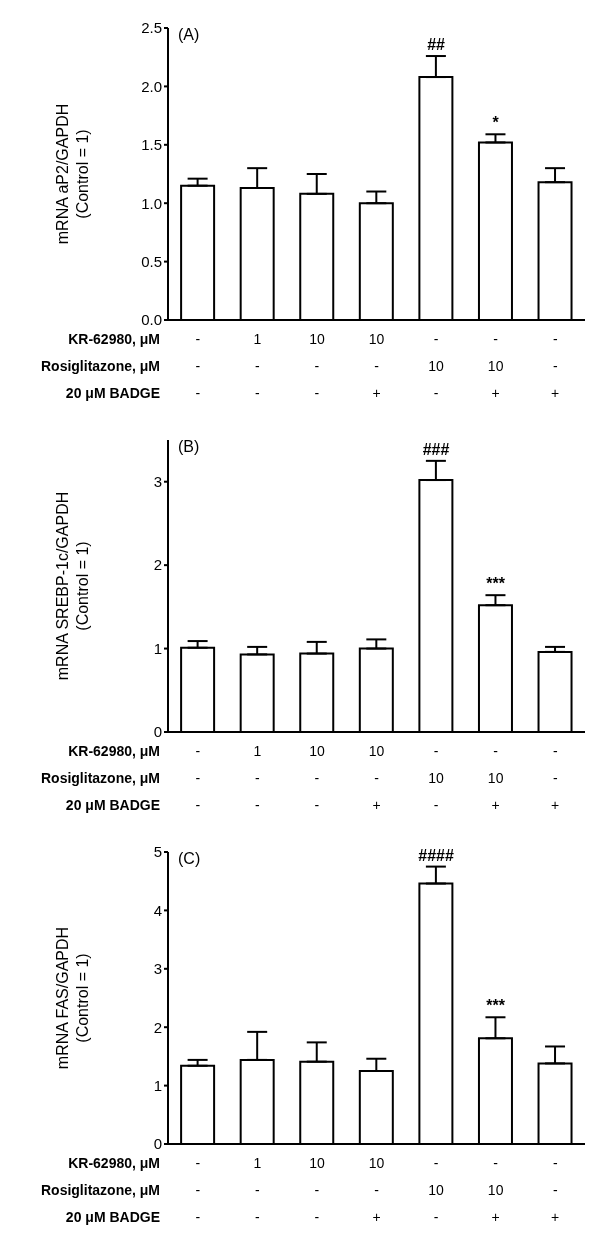  What do you see at coordinates (157, 910) in the screenshot?
I see `y-tick-label: 4` at bounding box center [157, 910].